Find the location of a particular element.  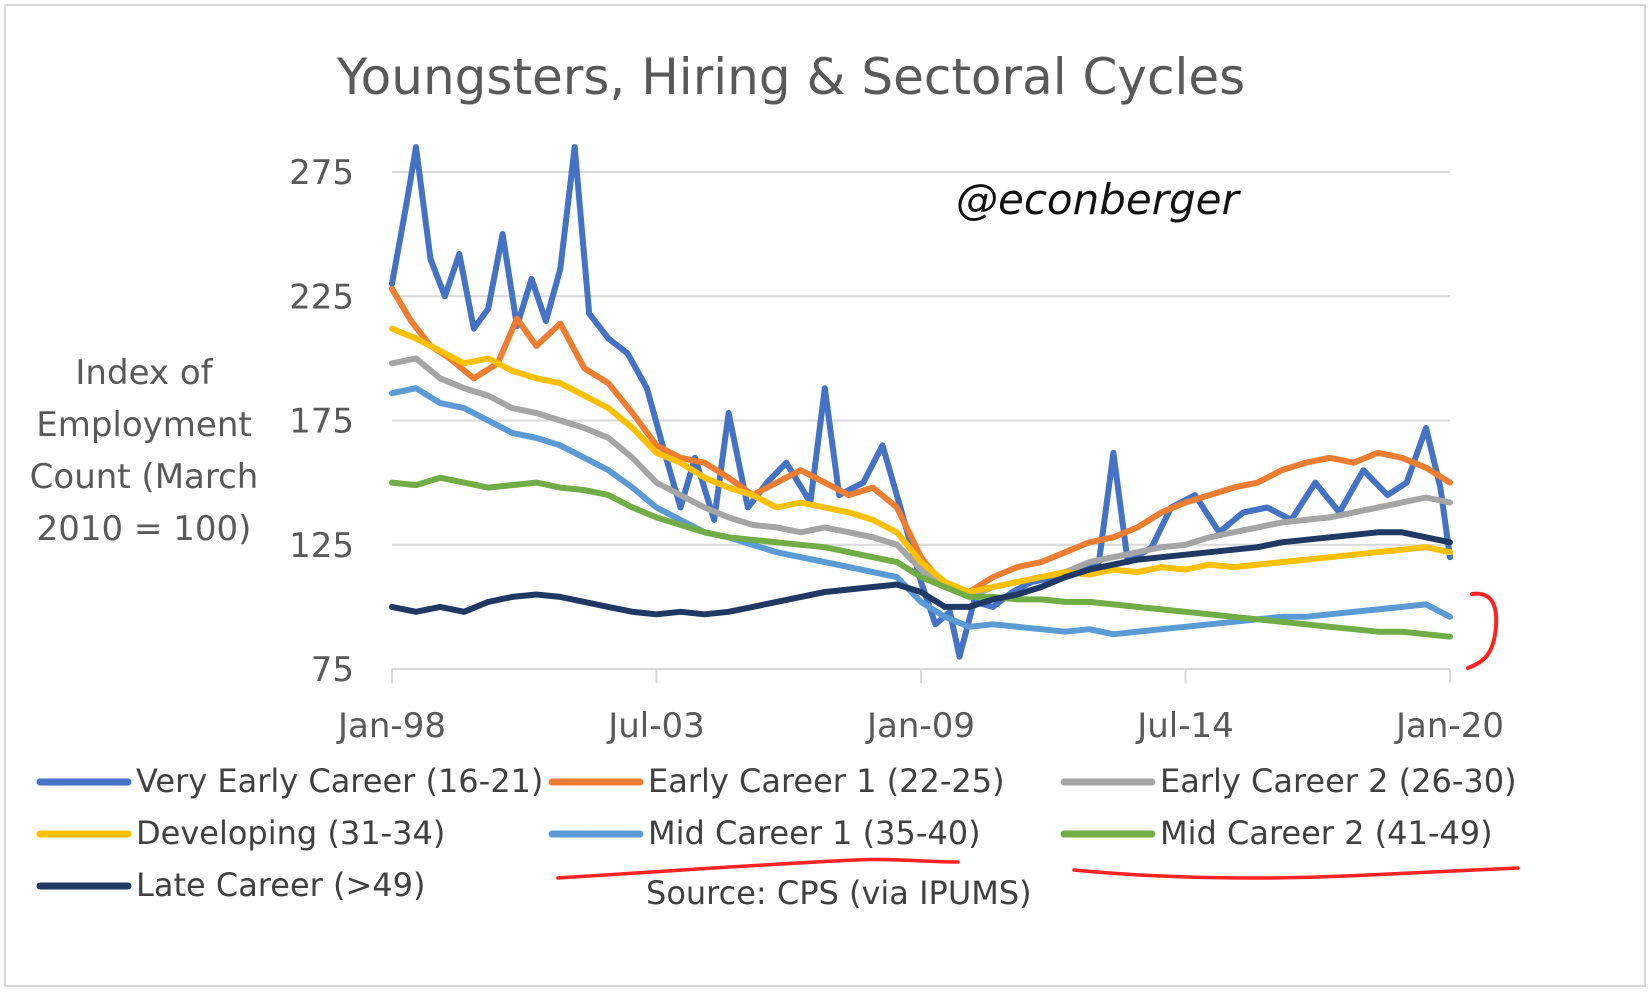

red-bracket-annotation is located at coordinates (1482, 630).